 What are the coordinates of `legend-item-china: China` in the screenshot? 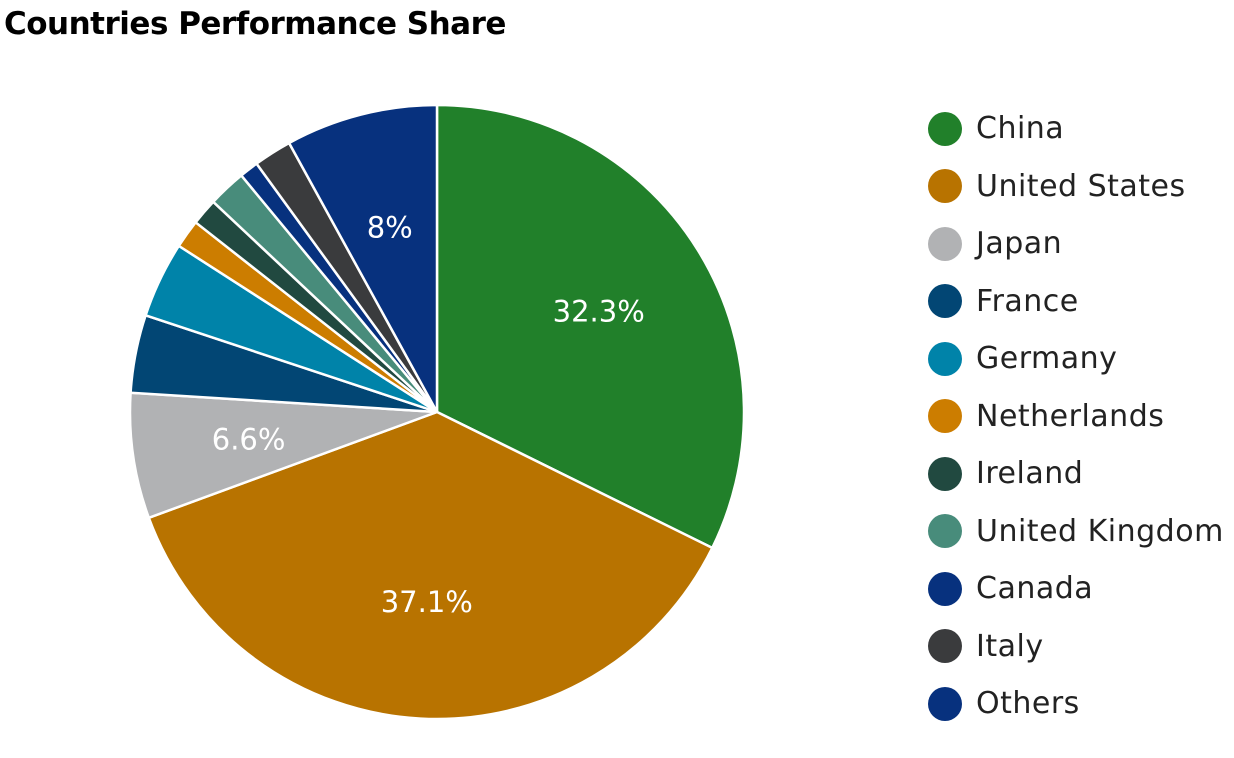 It's located at (1081, 129).